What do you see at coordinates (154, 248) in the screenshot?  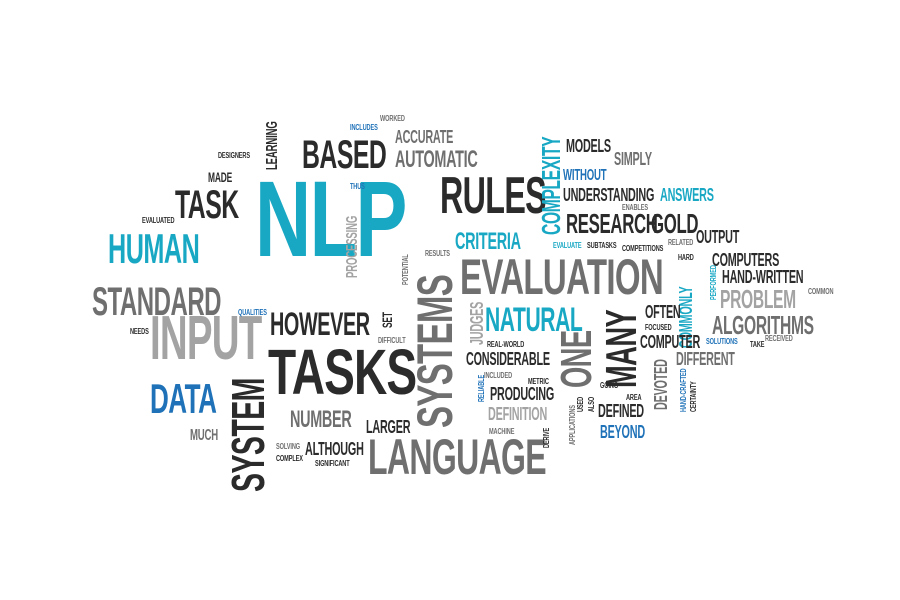 I see `word-human: HUMAN` at bounding box center [154, 248].